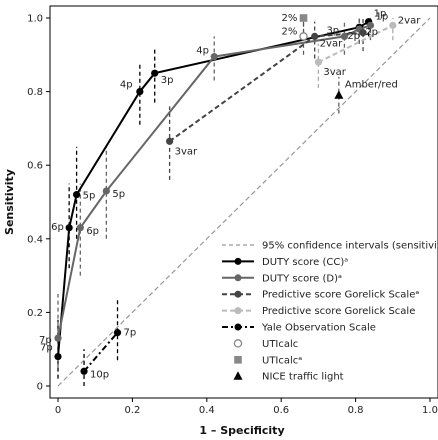  I want to click on y-tick-label: 0.8, so click(35, 92).